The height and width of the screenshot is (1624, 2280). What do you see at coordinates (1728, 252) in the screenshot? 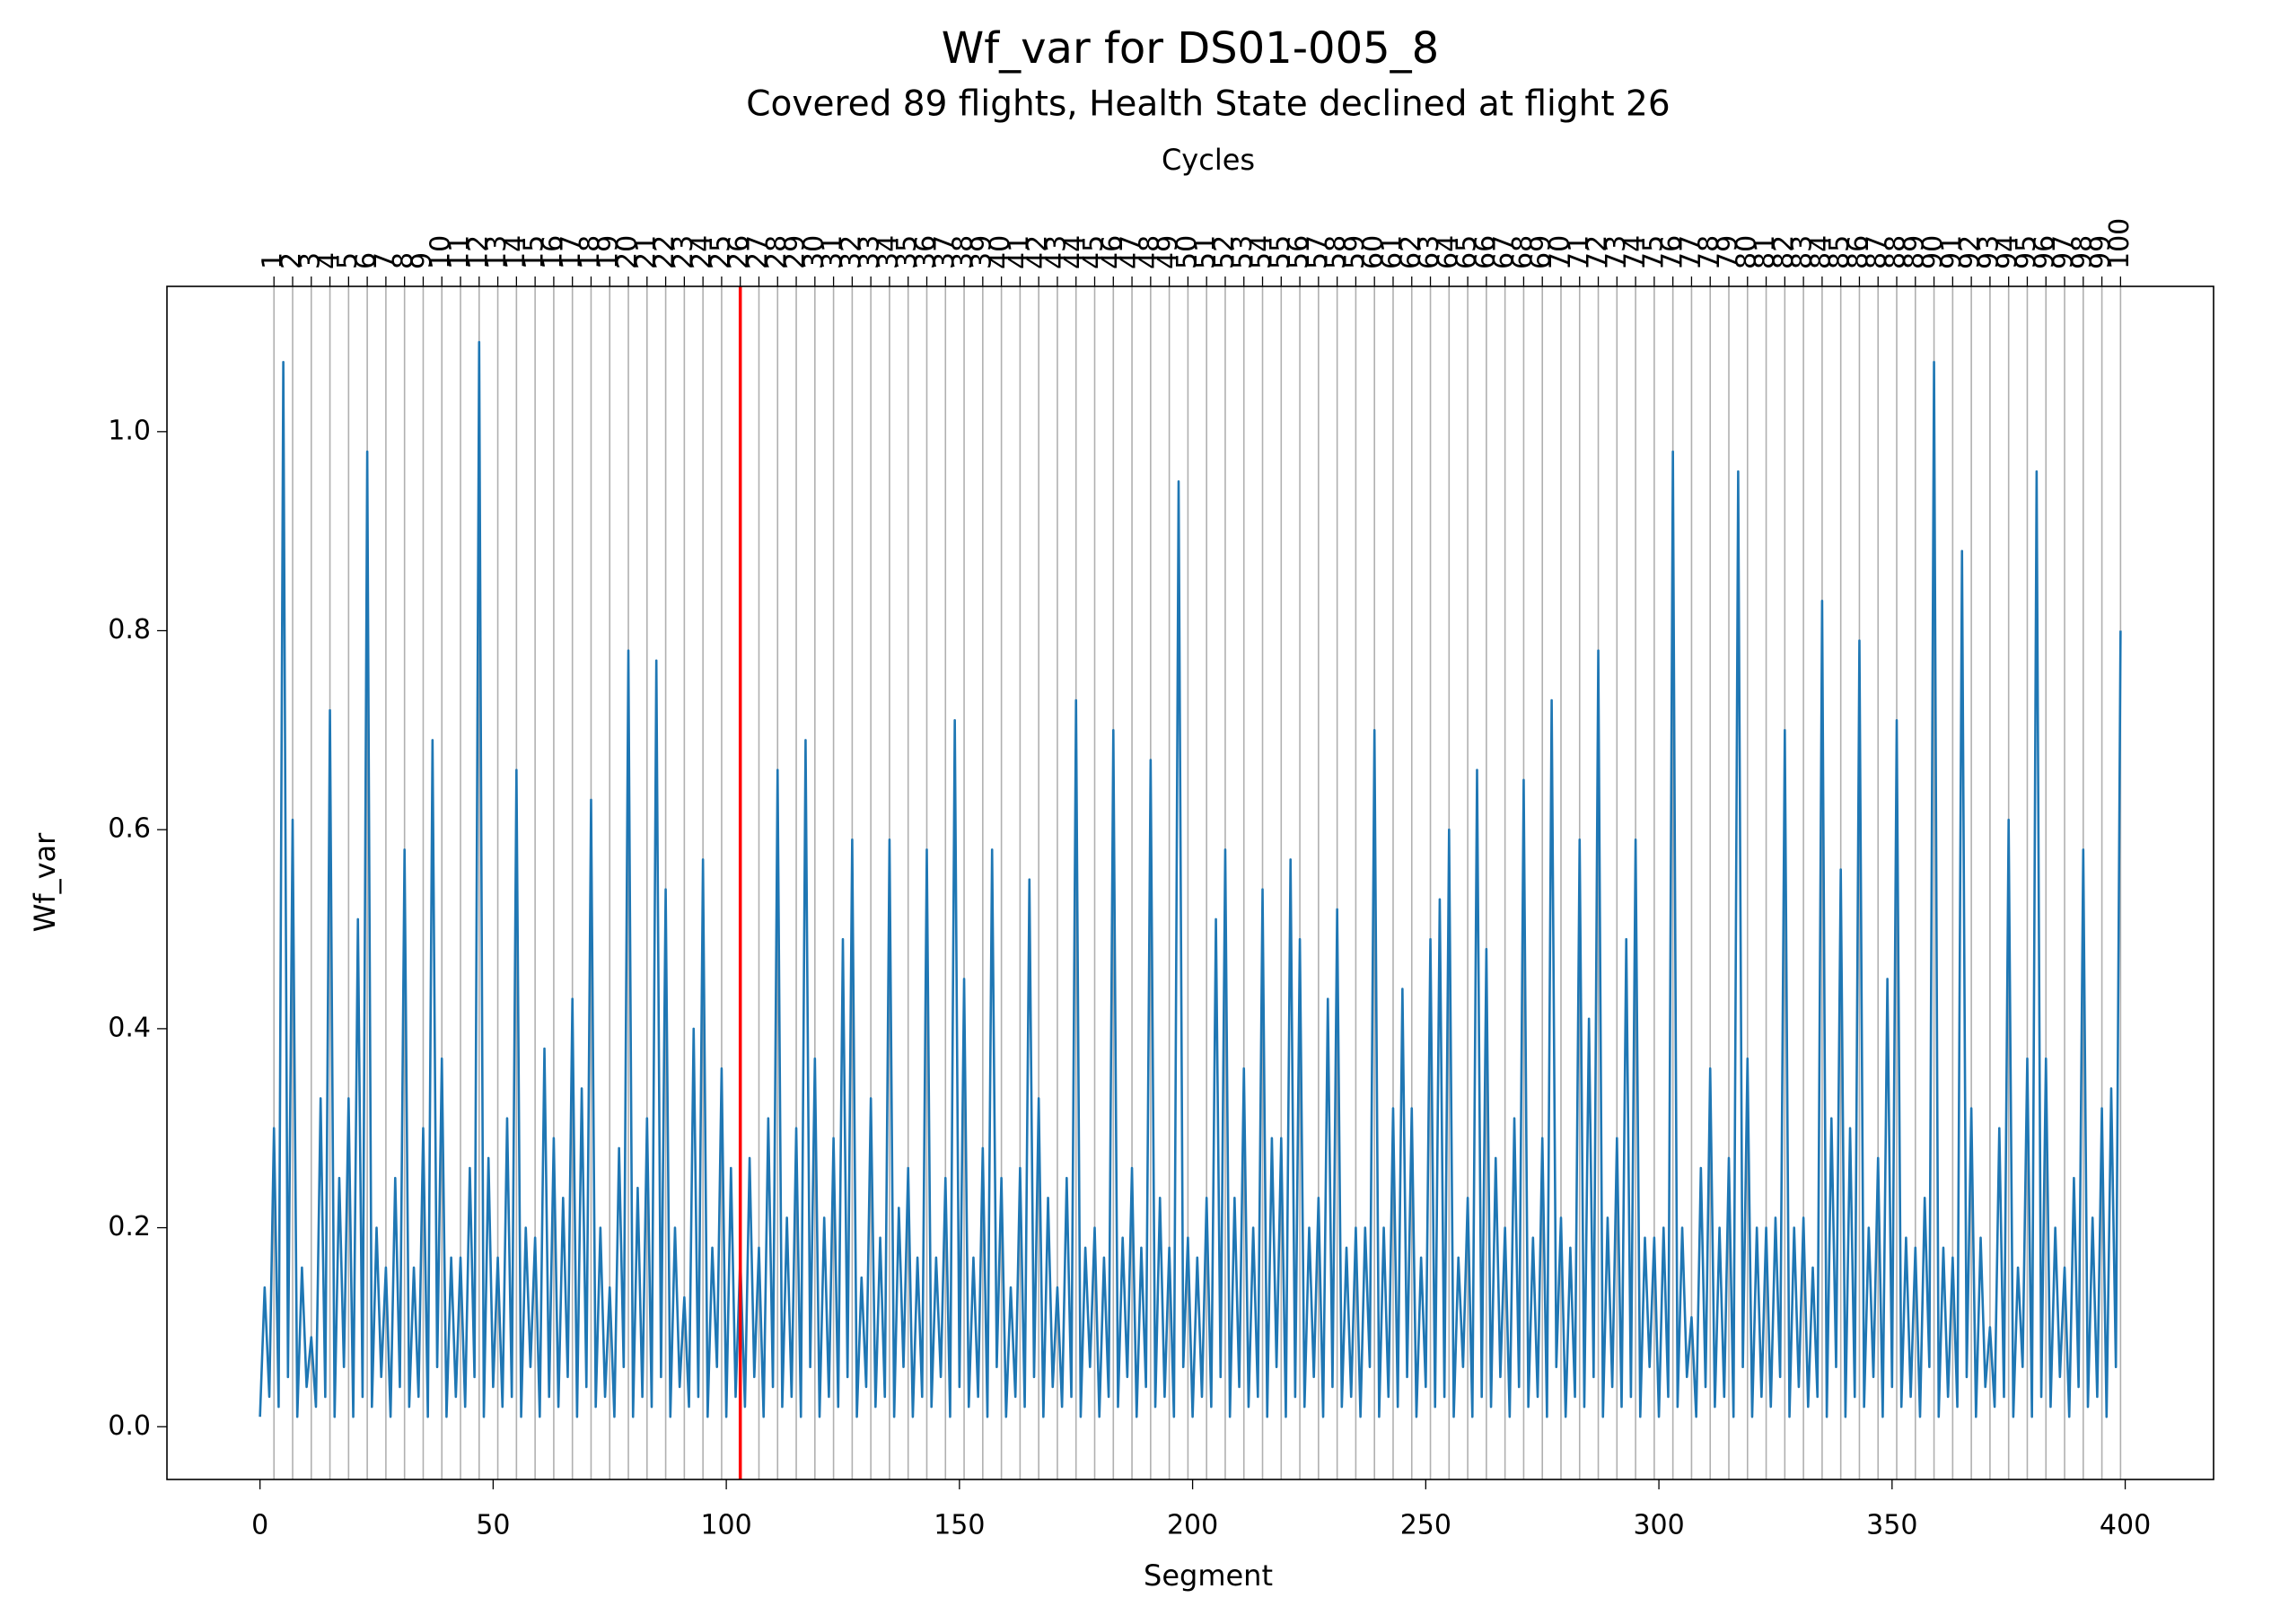
I see `x2-tick-label: 79` at bounding box center [1728, 252].